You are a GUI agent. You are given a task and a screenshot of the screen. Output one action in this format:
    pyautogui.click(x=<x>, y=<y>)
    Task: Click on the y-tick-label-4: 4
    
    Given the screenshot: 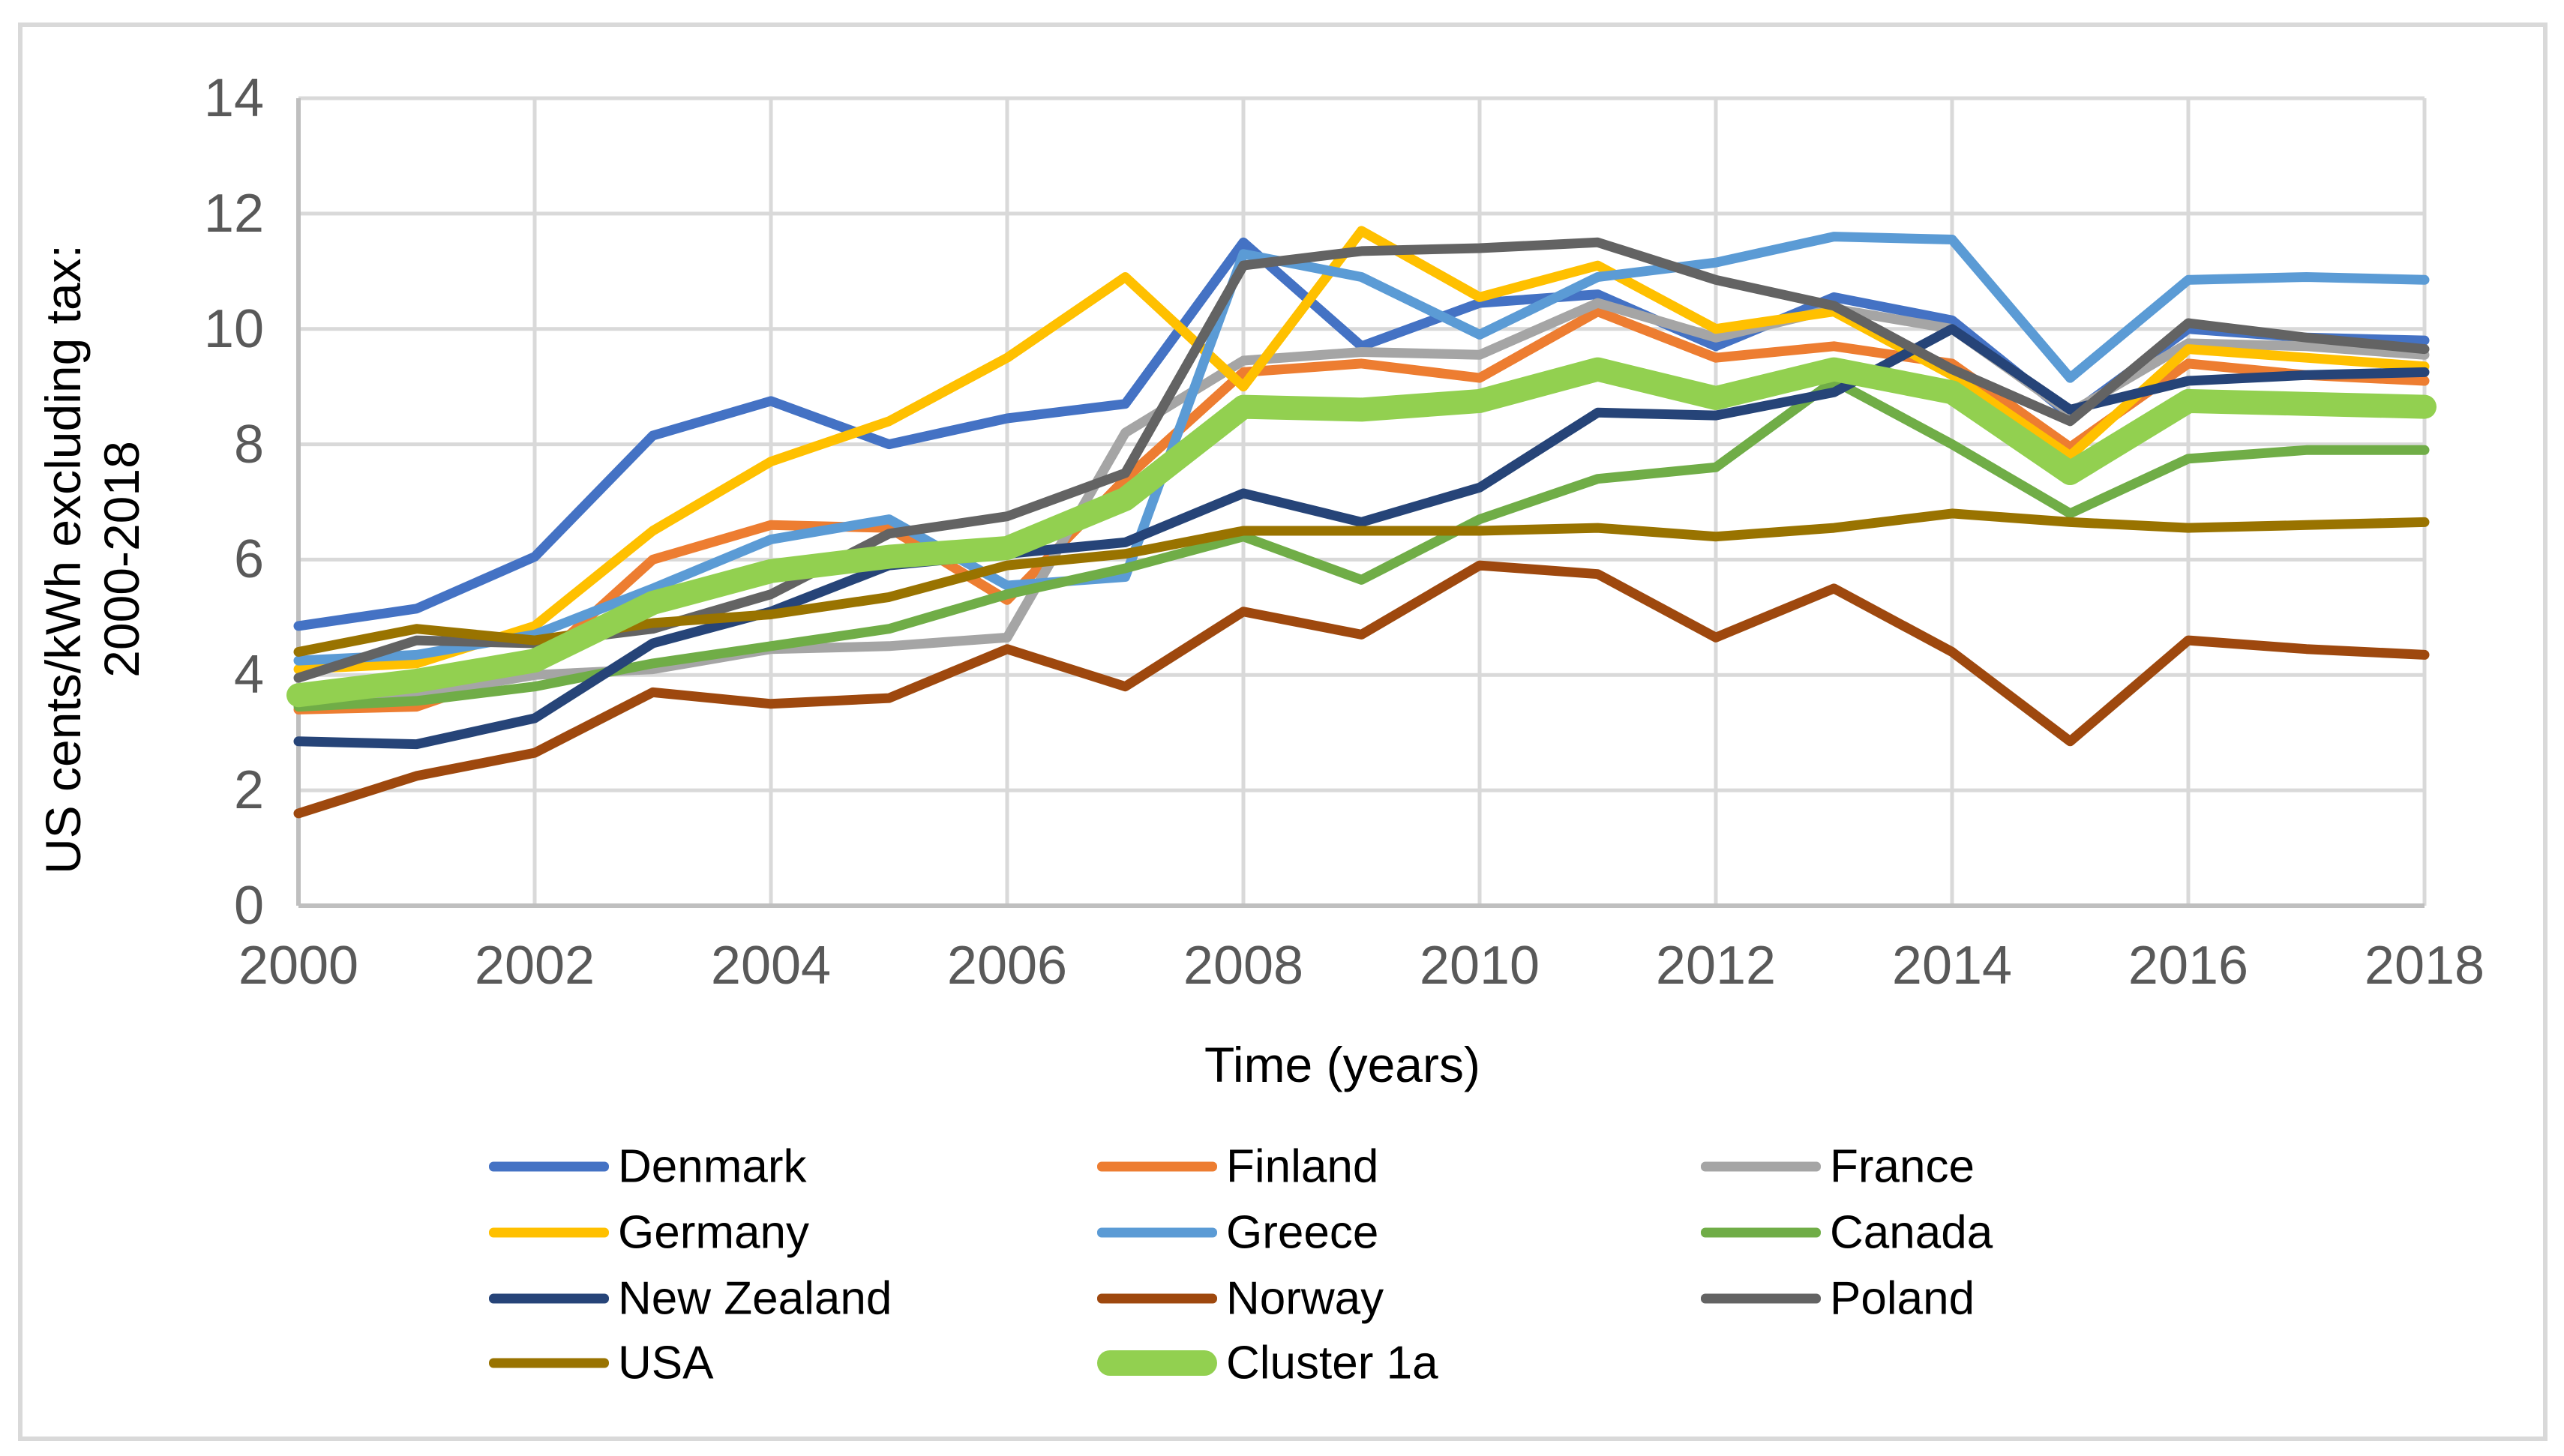 What is the action you would take?
    pyautogui.click(x=248, y=675)
    